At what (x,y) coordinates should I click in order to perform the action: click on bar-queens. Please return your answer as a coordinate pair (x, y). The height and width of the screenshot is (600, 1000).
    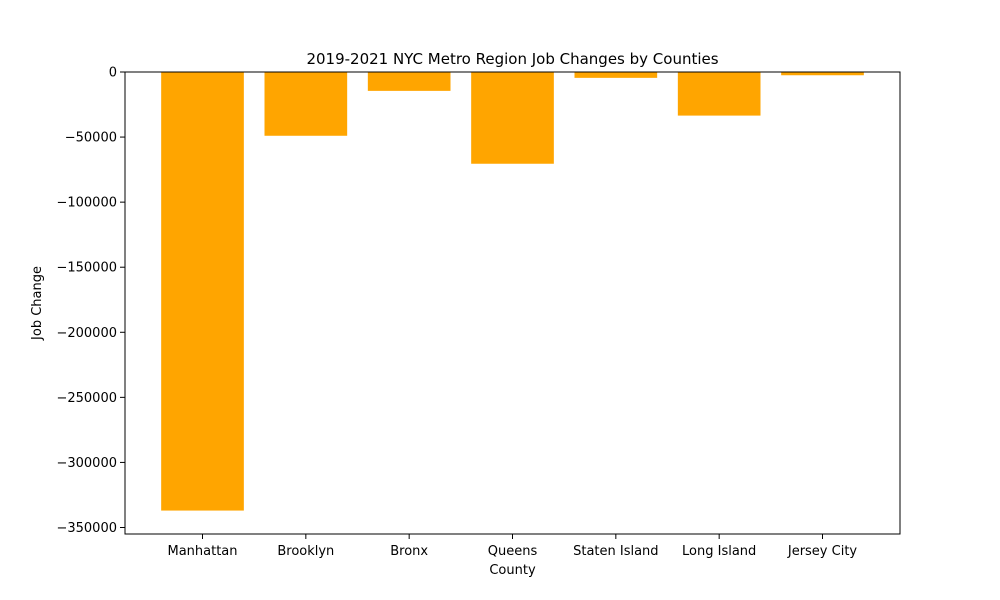
    Looking at the image, I should click on (512, 118).